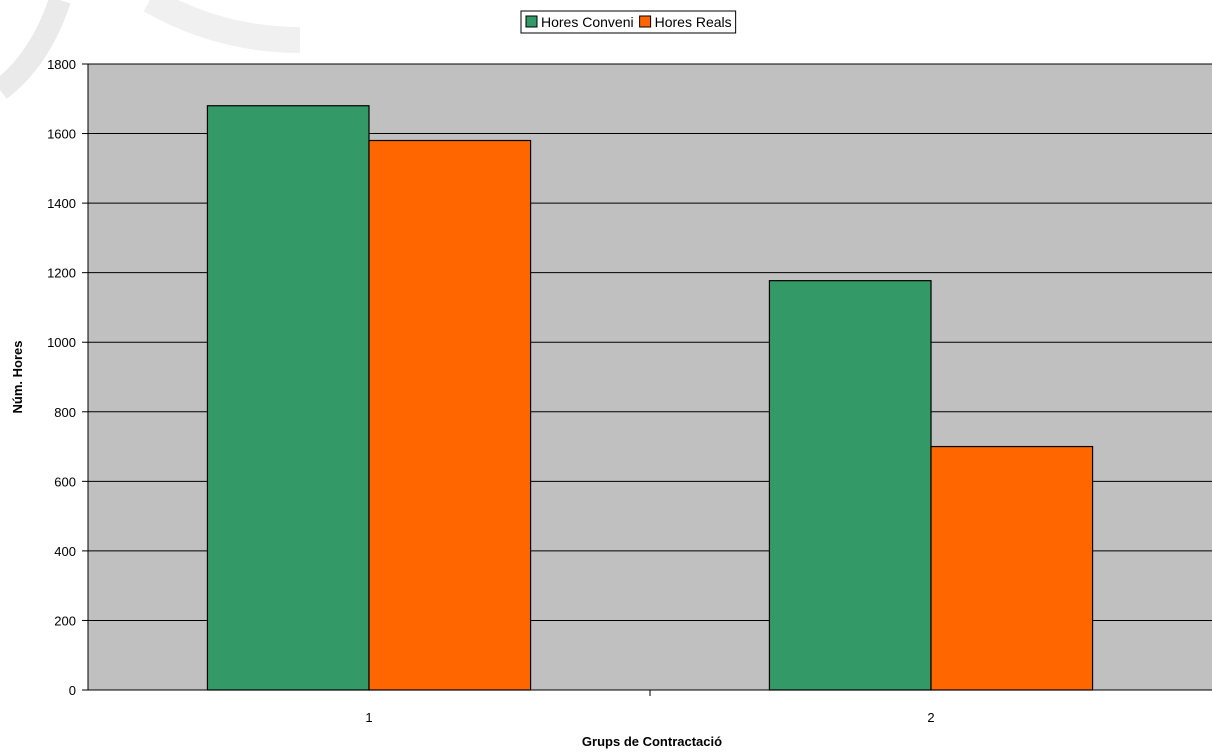  I want to click on y-tick-label: 800, so click(65, 412).